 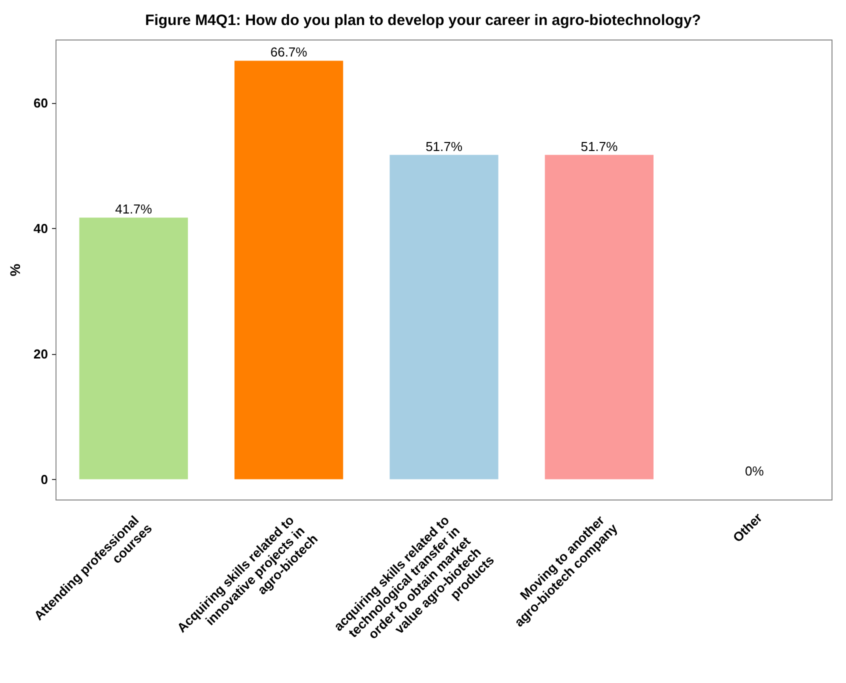 I want to click on data-label: 66.7%, so click(x=289, y=52).